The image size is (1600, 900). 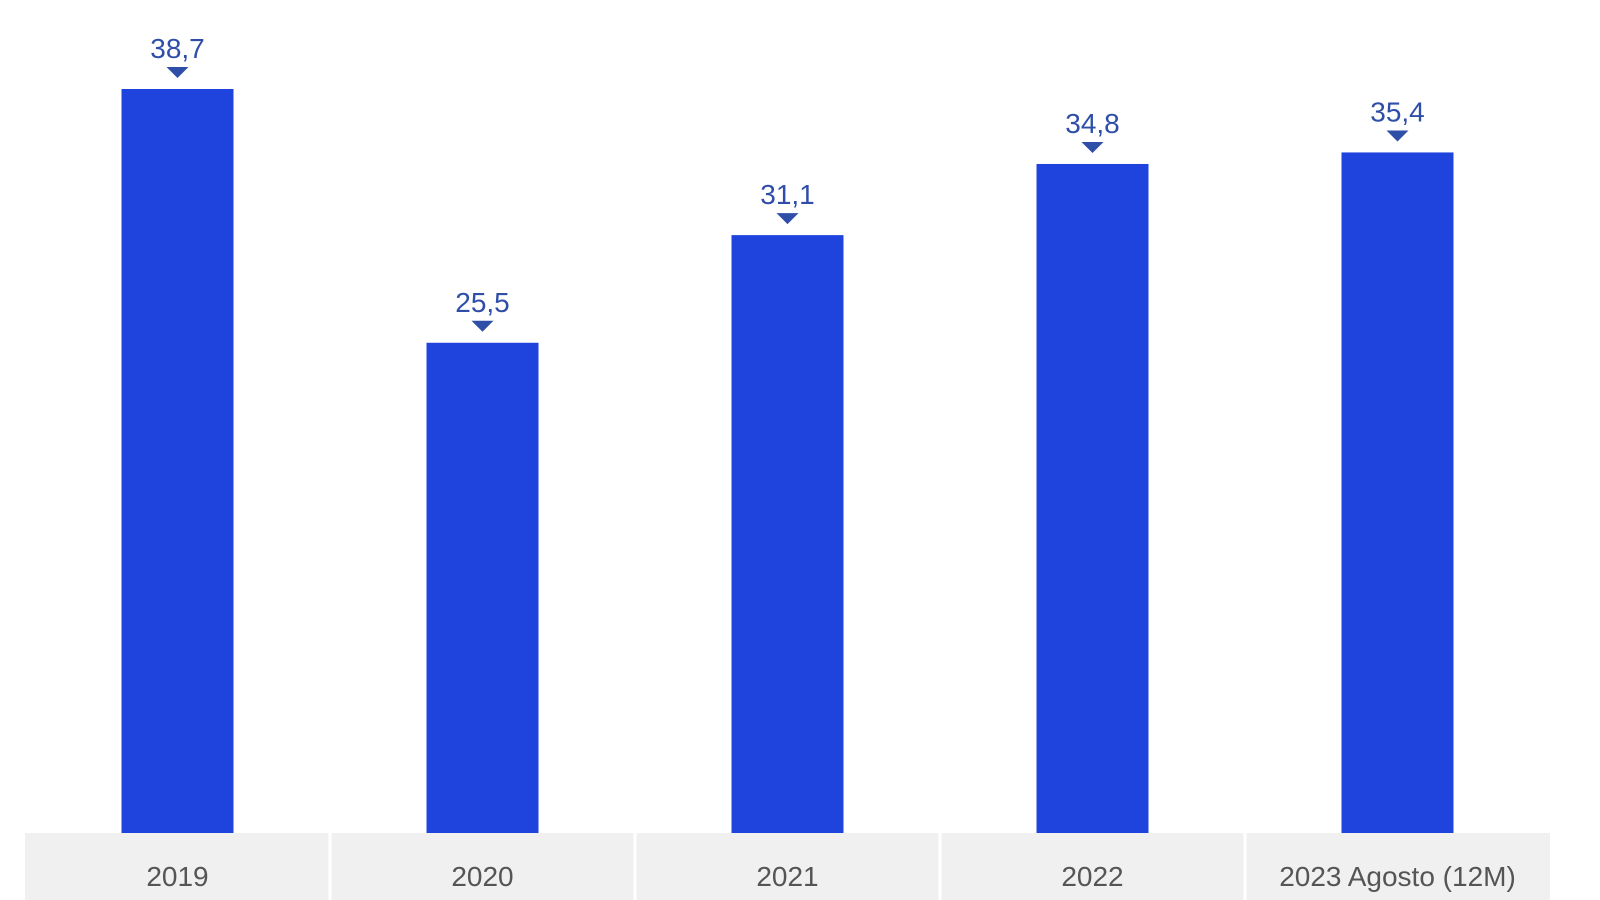 I want to click on category-tick-label: 2019, so click(x=177, y=876).